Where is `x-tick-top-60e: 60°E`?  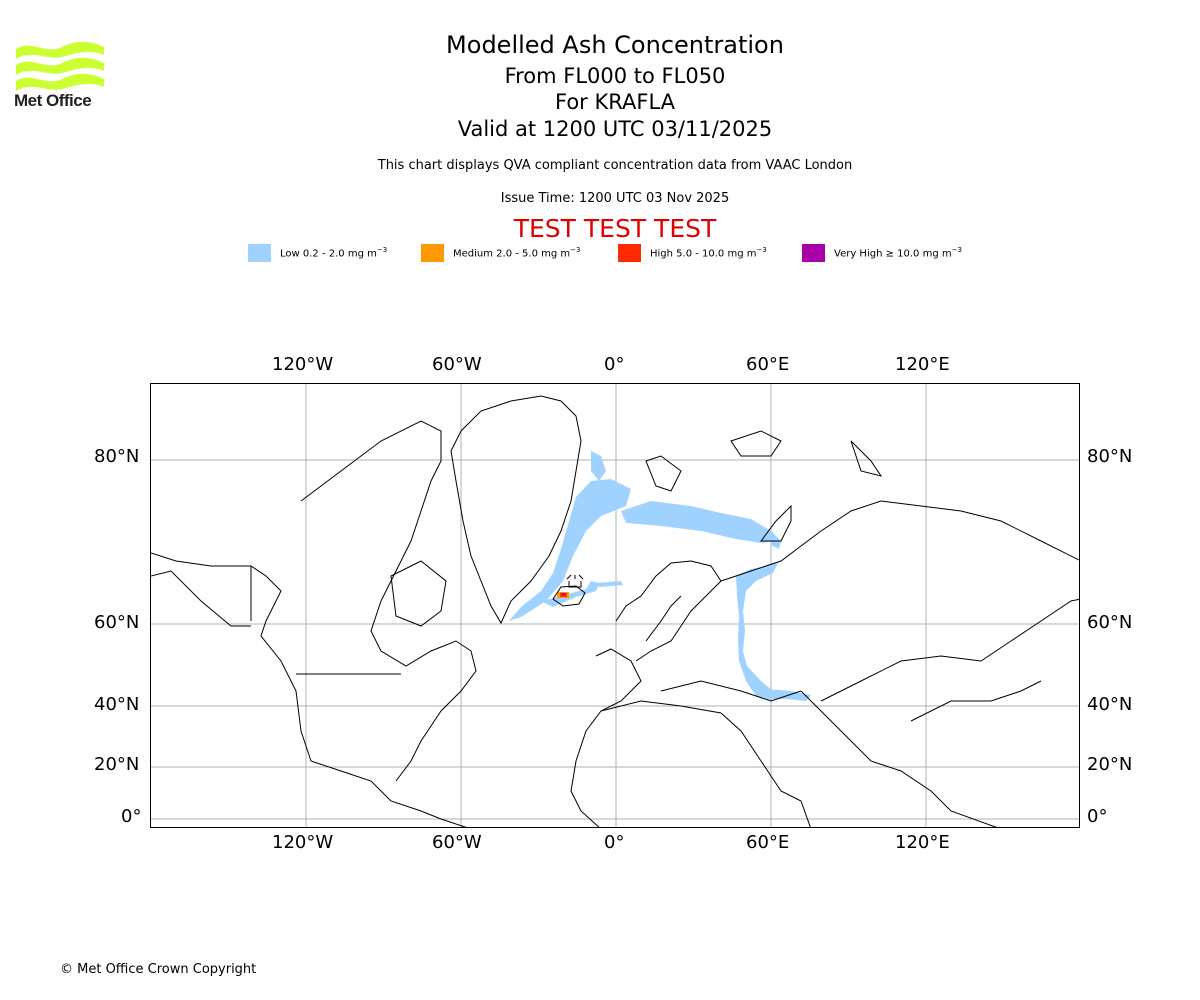
x-tick-top-60e: 60°E is located at coordinates (768, 364).